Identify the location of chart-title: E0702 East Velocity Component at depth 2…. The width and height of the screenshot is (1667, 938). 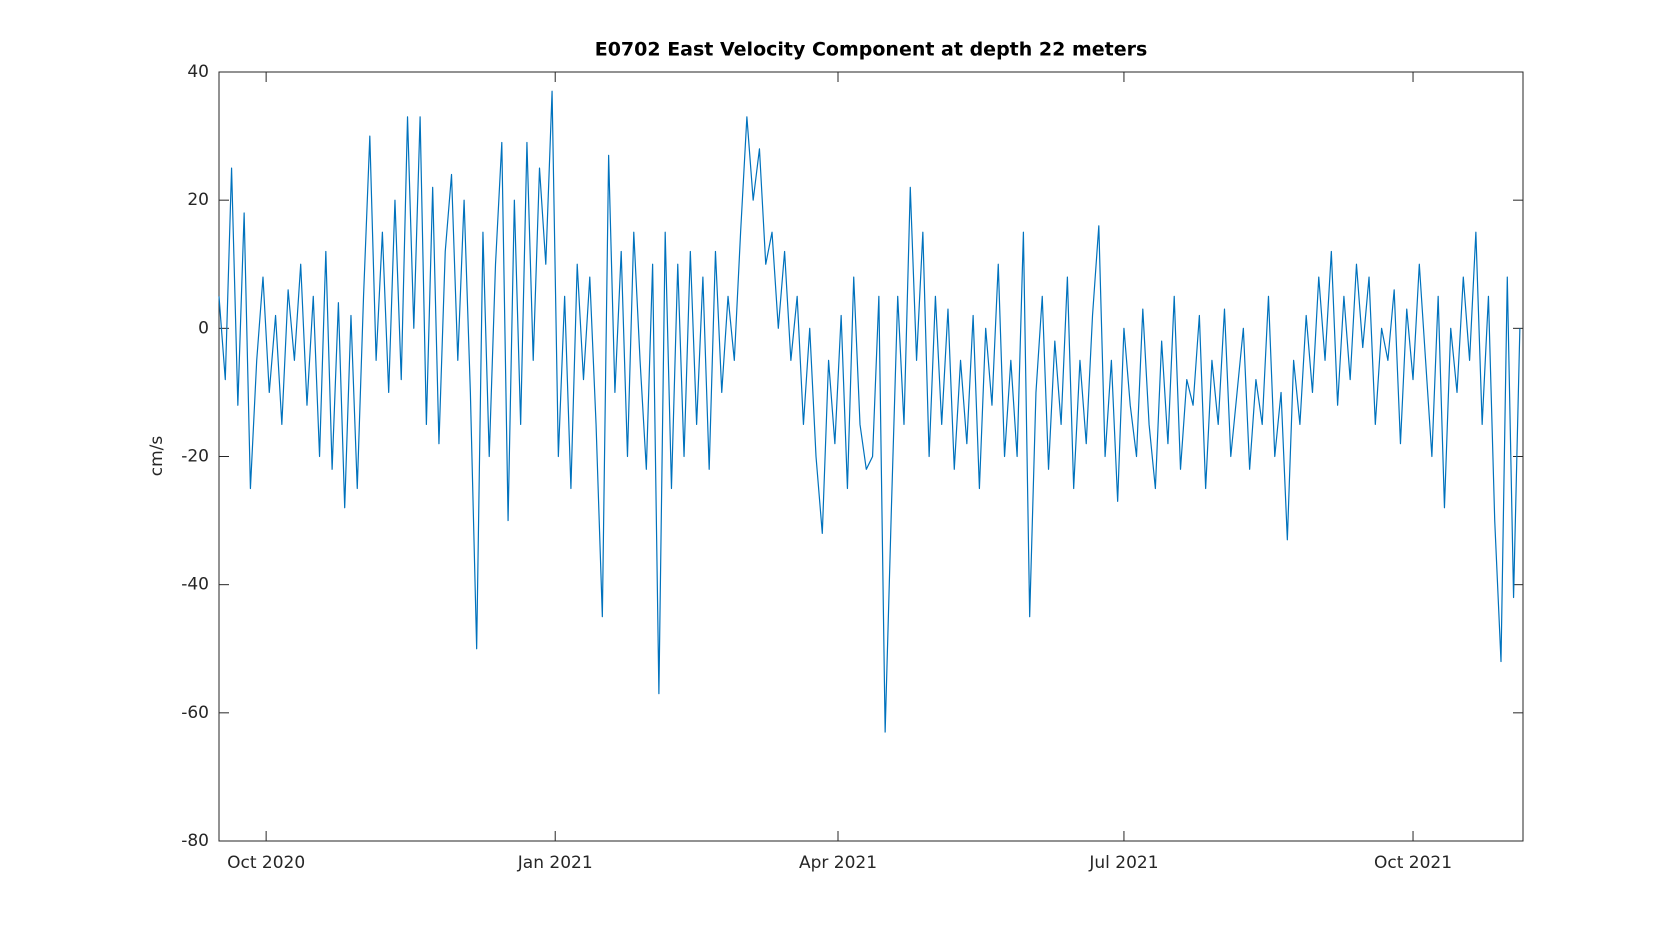
(871, 50).